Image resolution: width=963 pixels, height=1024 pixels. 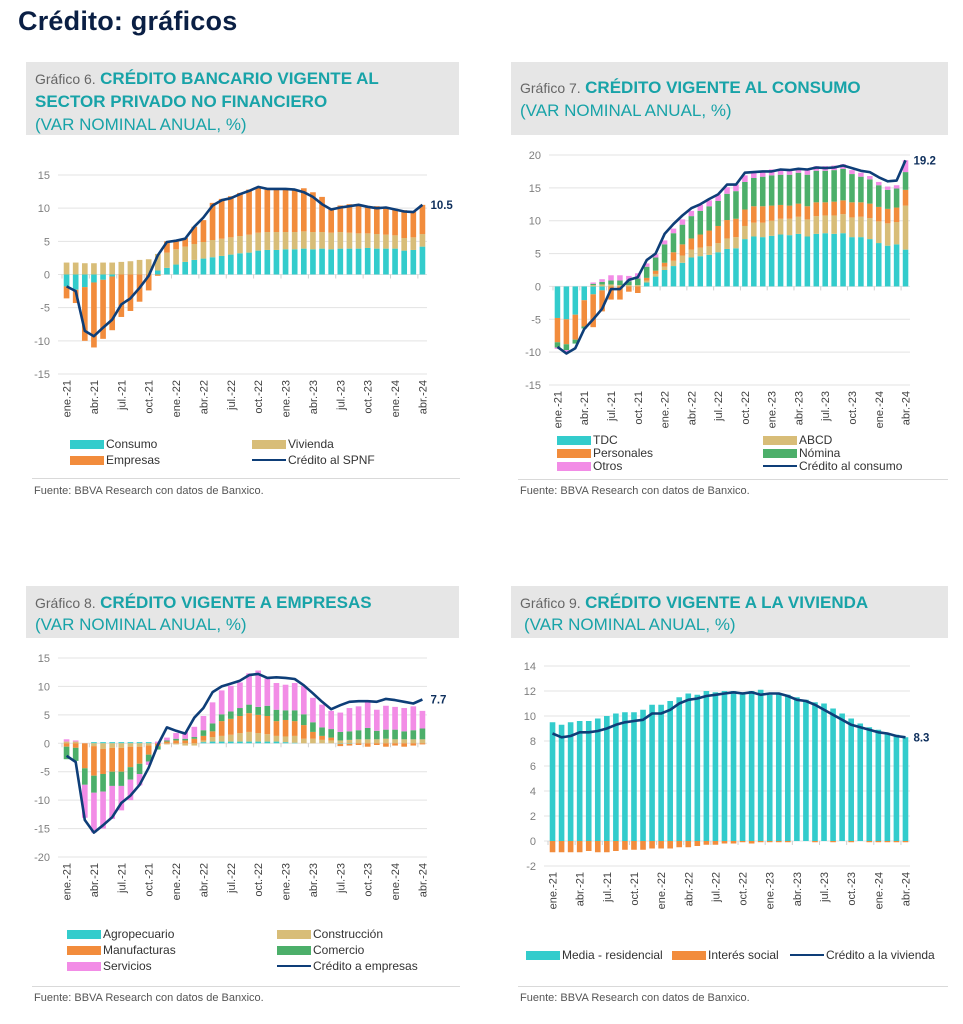 I want to click on x-tick-label: jul.-23, so click(x=341, y=878).